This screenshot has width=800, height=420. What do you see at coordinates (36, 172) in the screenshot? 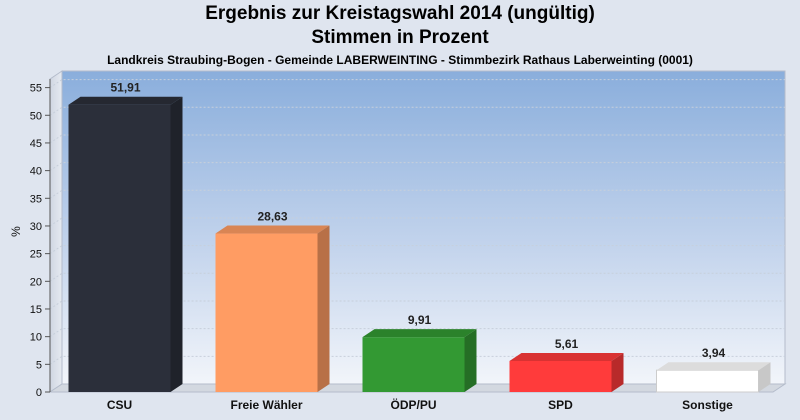
I see `y-tick-label: 40` at bounding box center [36, 172].